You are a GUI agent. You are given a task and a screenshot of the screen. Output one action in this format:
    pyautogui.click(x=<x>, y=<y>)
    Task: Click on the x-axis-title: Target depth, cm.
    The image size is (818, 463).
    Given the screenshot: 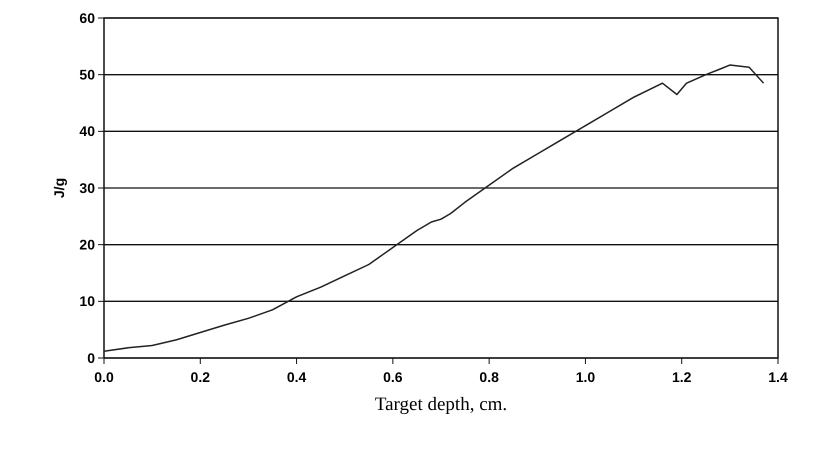 What is the action you would take?
    pyautogui.click(x=441, y=404)
    